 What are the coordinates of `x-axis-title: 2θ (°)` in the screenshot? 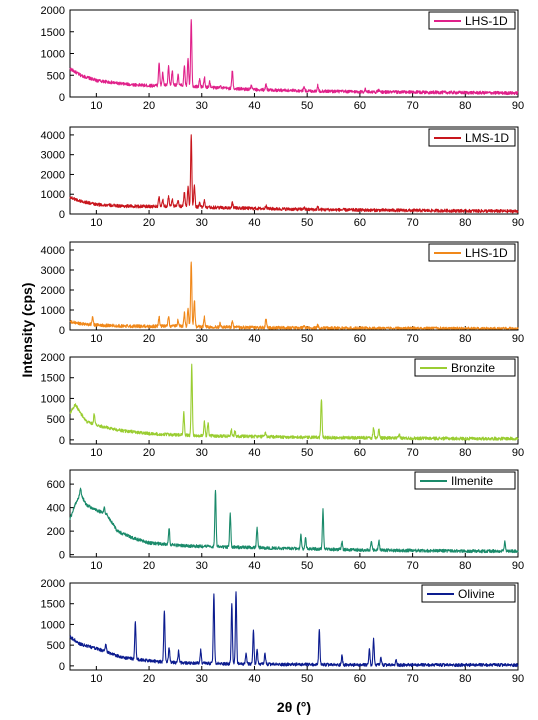 It's located at (294, 707).